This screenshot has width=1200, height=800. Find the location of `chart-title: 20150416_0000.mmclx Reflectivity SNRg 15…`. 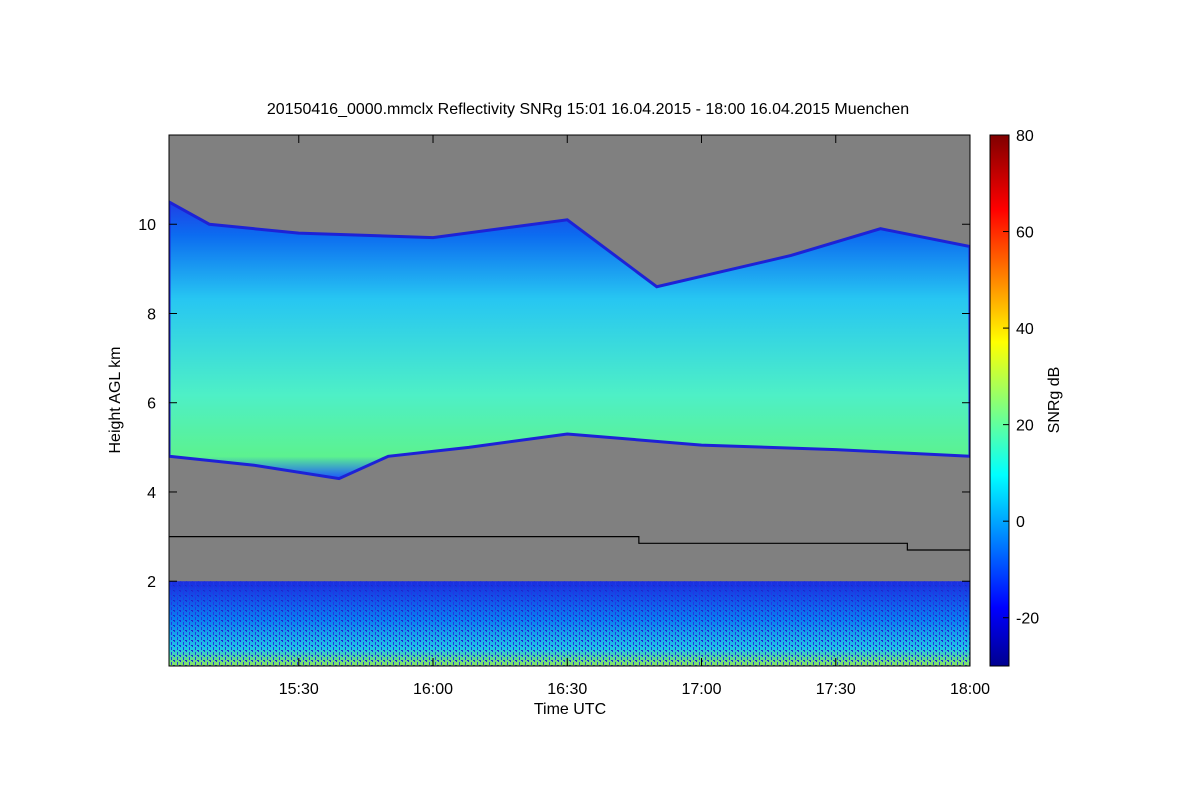

chart-title: 20150416_0000.mmclx Reflectivity SNRg 15… is located at coordinates (588, 109).